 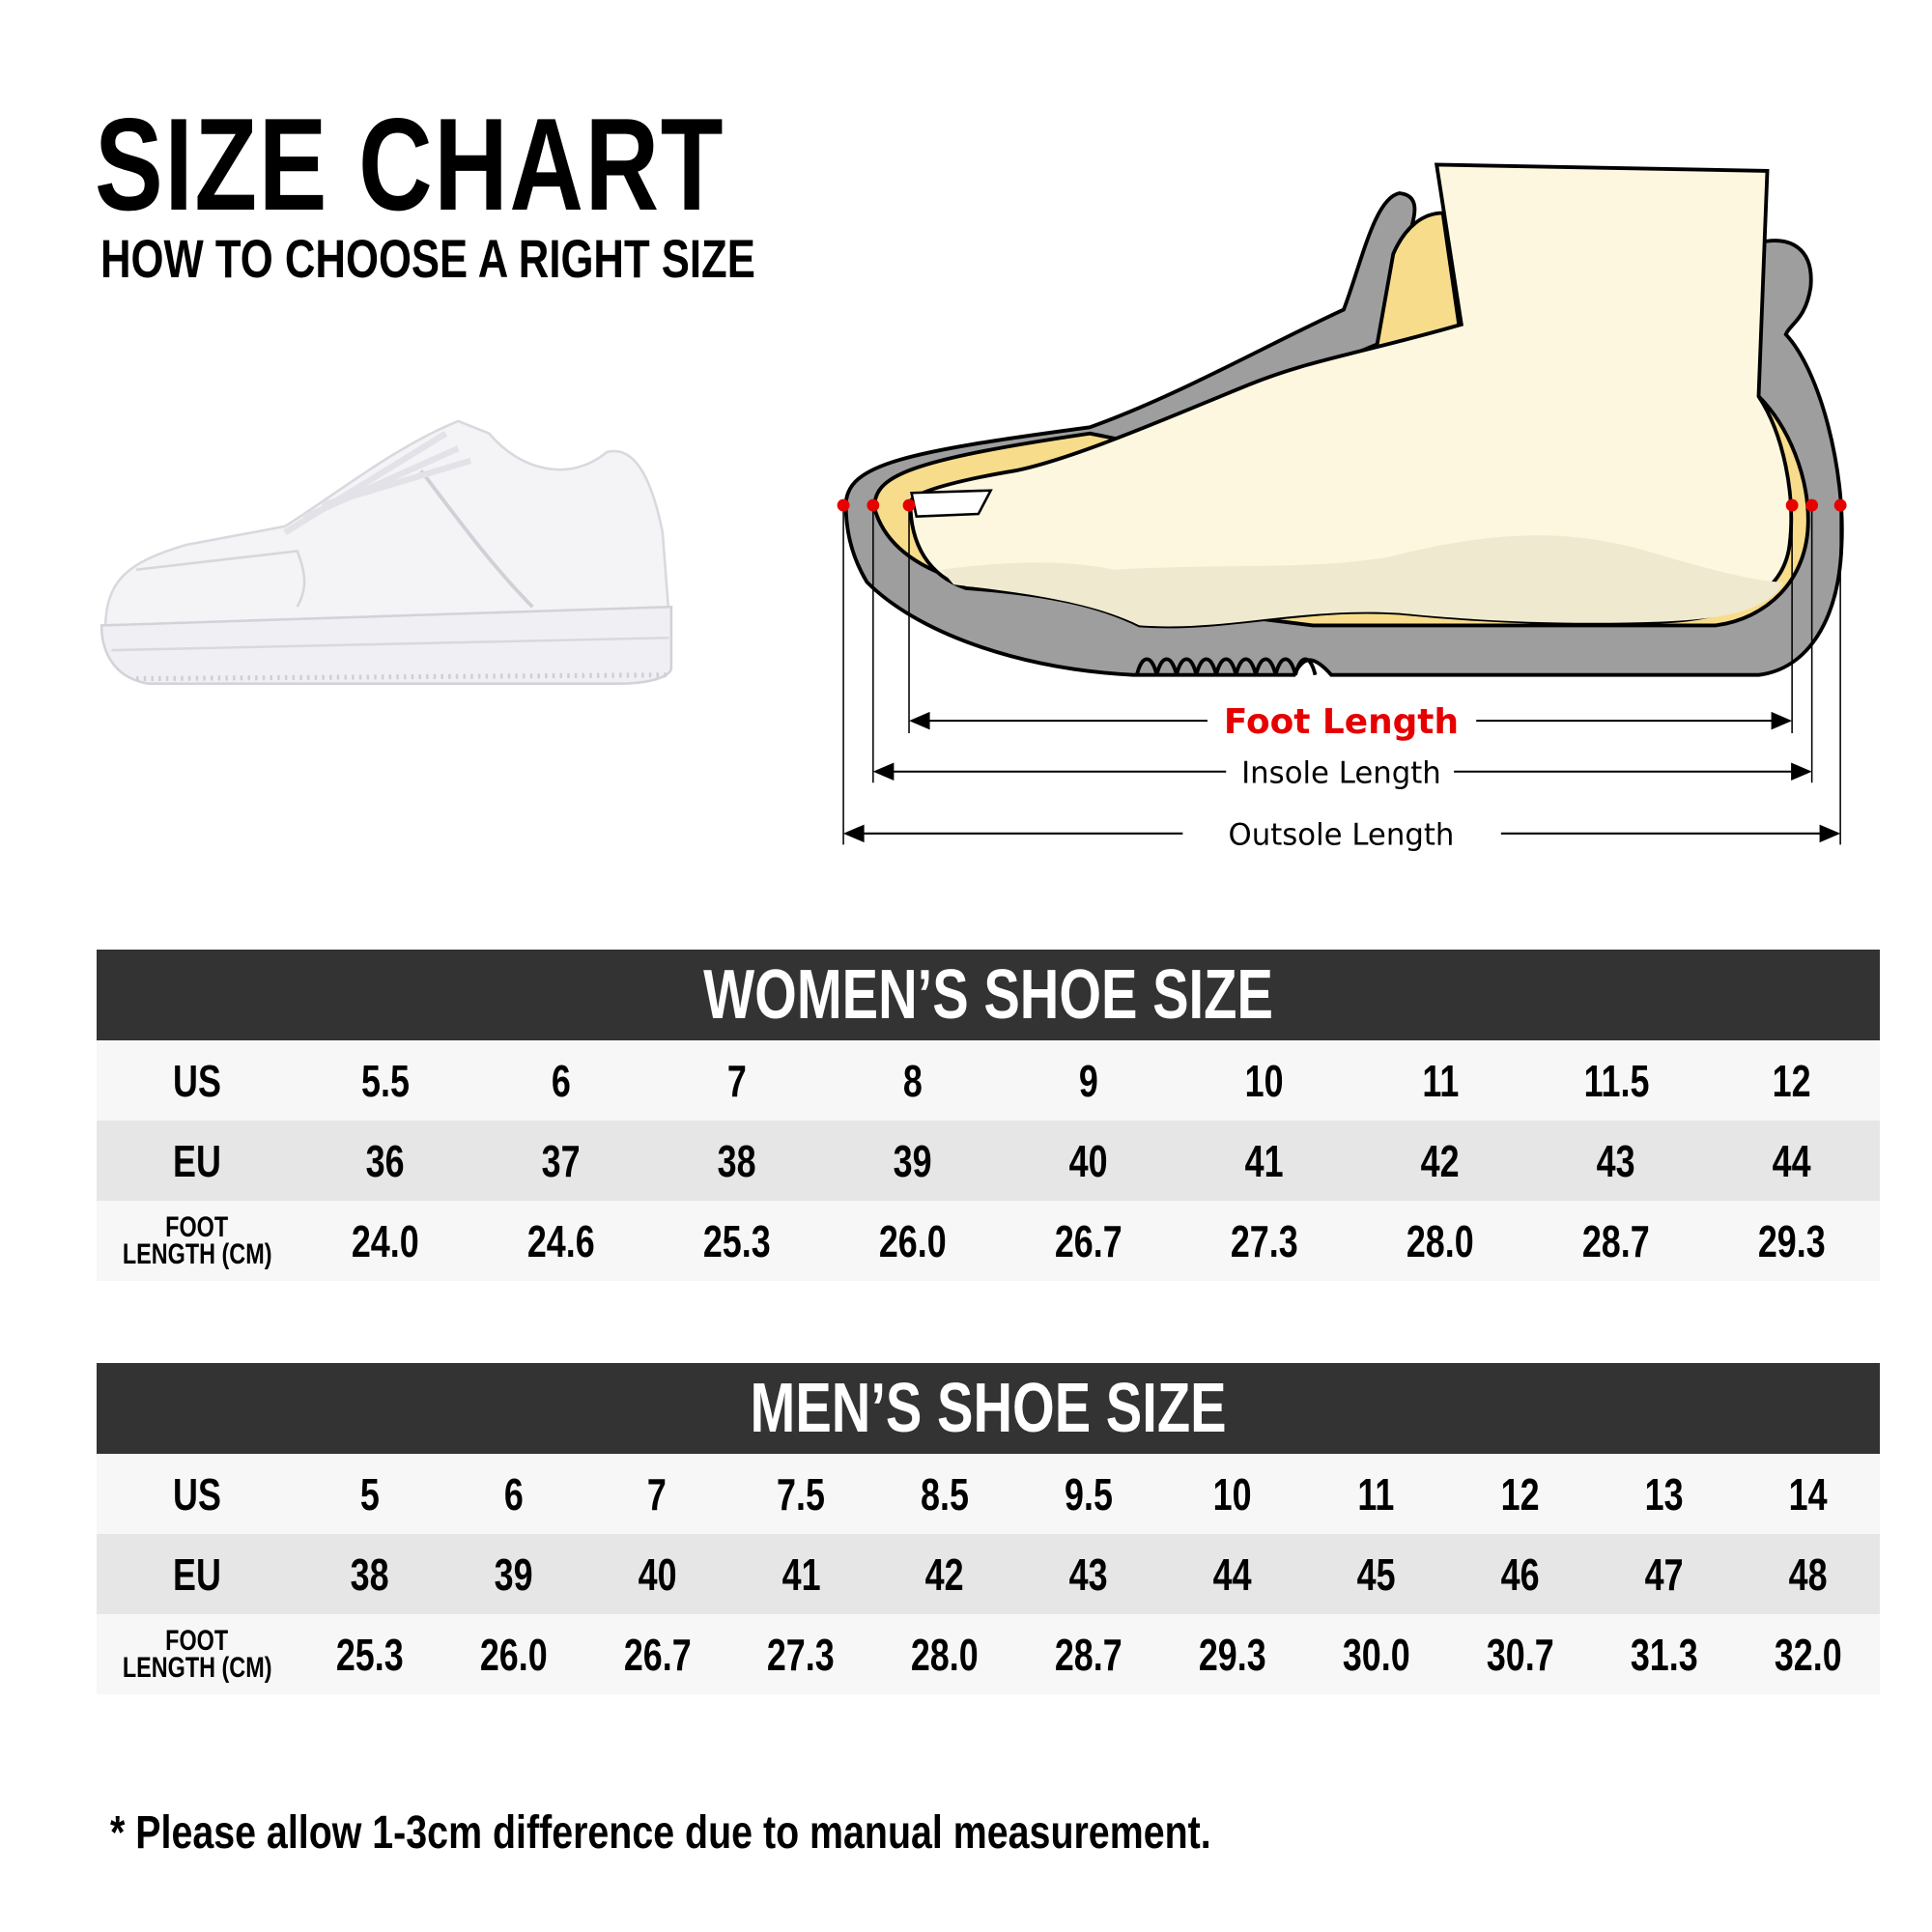 What do you see at coordinates (988, 1080) in the screenshot?
I see `table-row: US 5.5 6 7 8 9 10 11 11.5 12` at bounding box center [988, 1080].